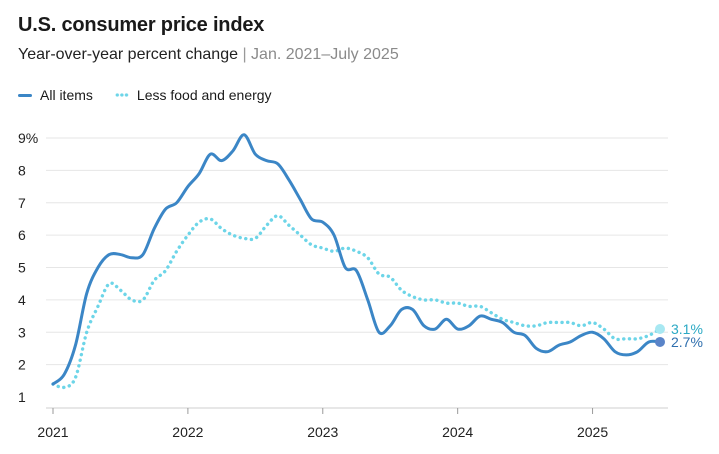 The image size is (719, 454). Describe the element at coordinates (52, 432) in the screenshot. I see `x-tick-label: 2021` at that location.